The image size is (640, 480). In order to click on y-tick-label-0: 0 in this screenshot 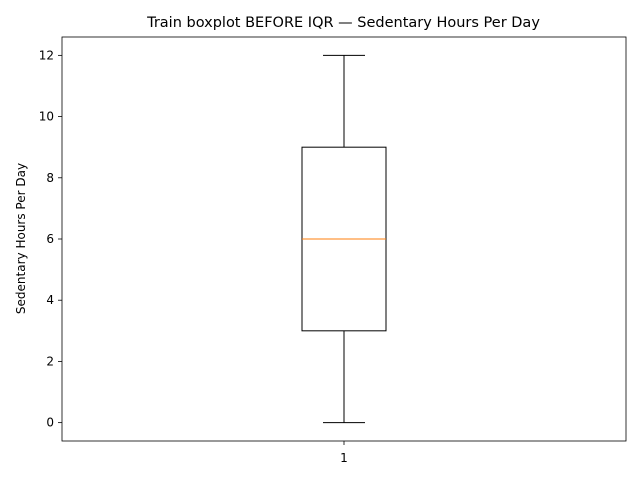, I will do `click(50, 423)`.